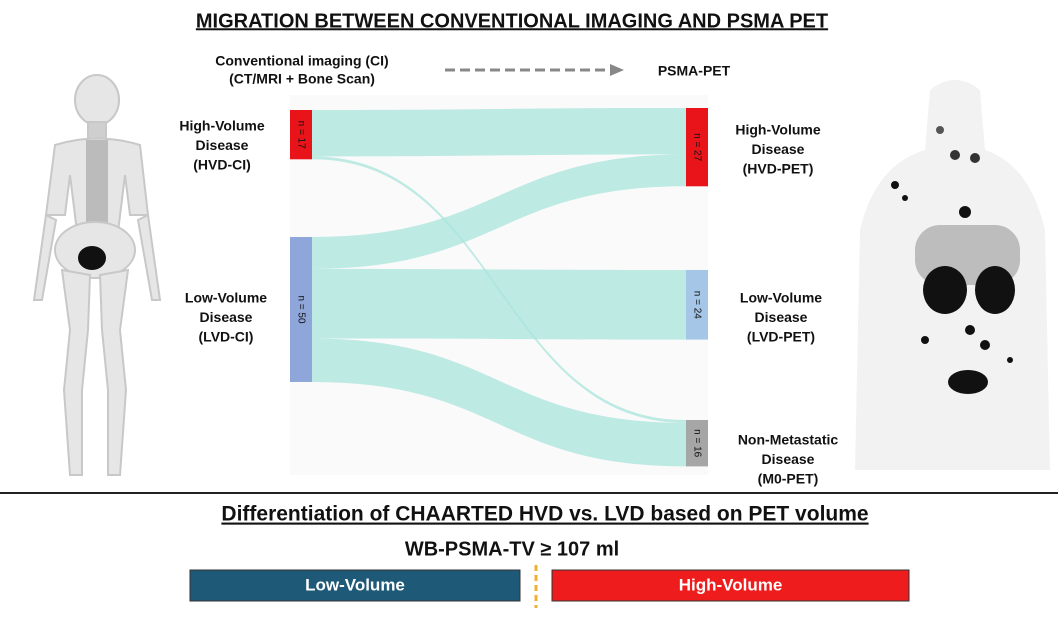  I want to click on node-label: (HVD-CI), so click(222, 165).